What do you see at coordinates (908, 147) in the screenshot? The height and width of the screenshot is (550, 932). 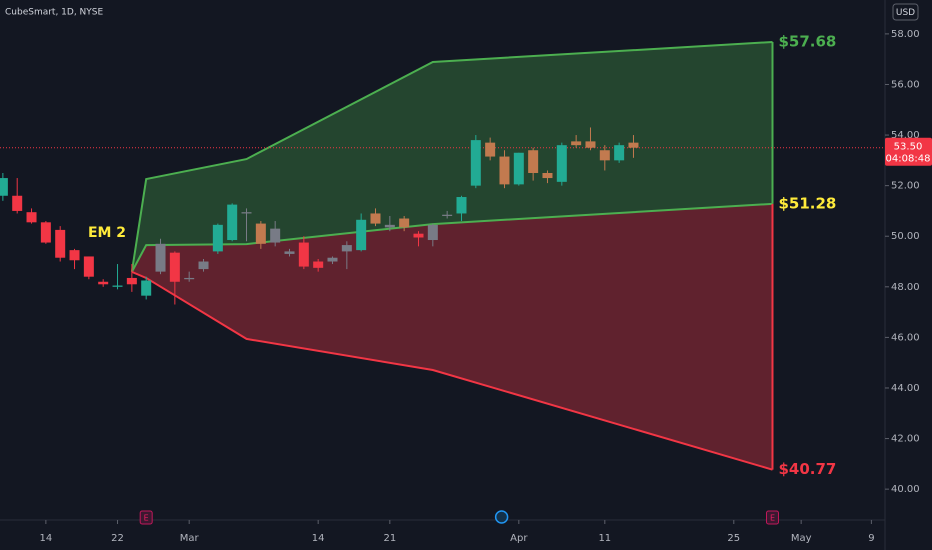 I see `price-tag-value: 53.50` at bounding box center [908, 147].